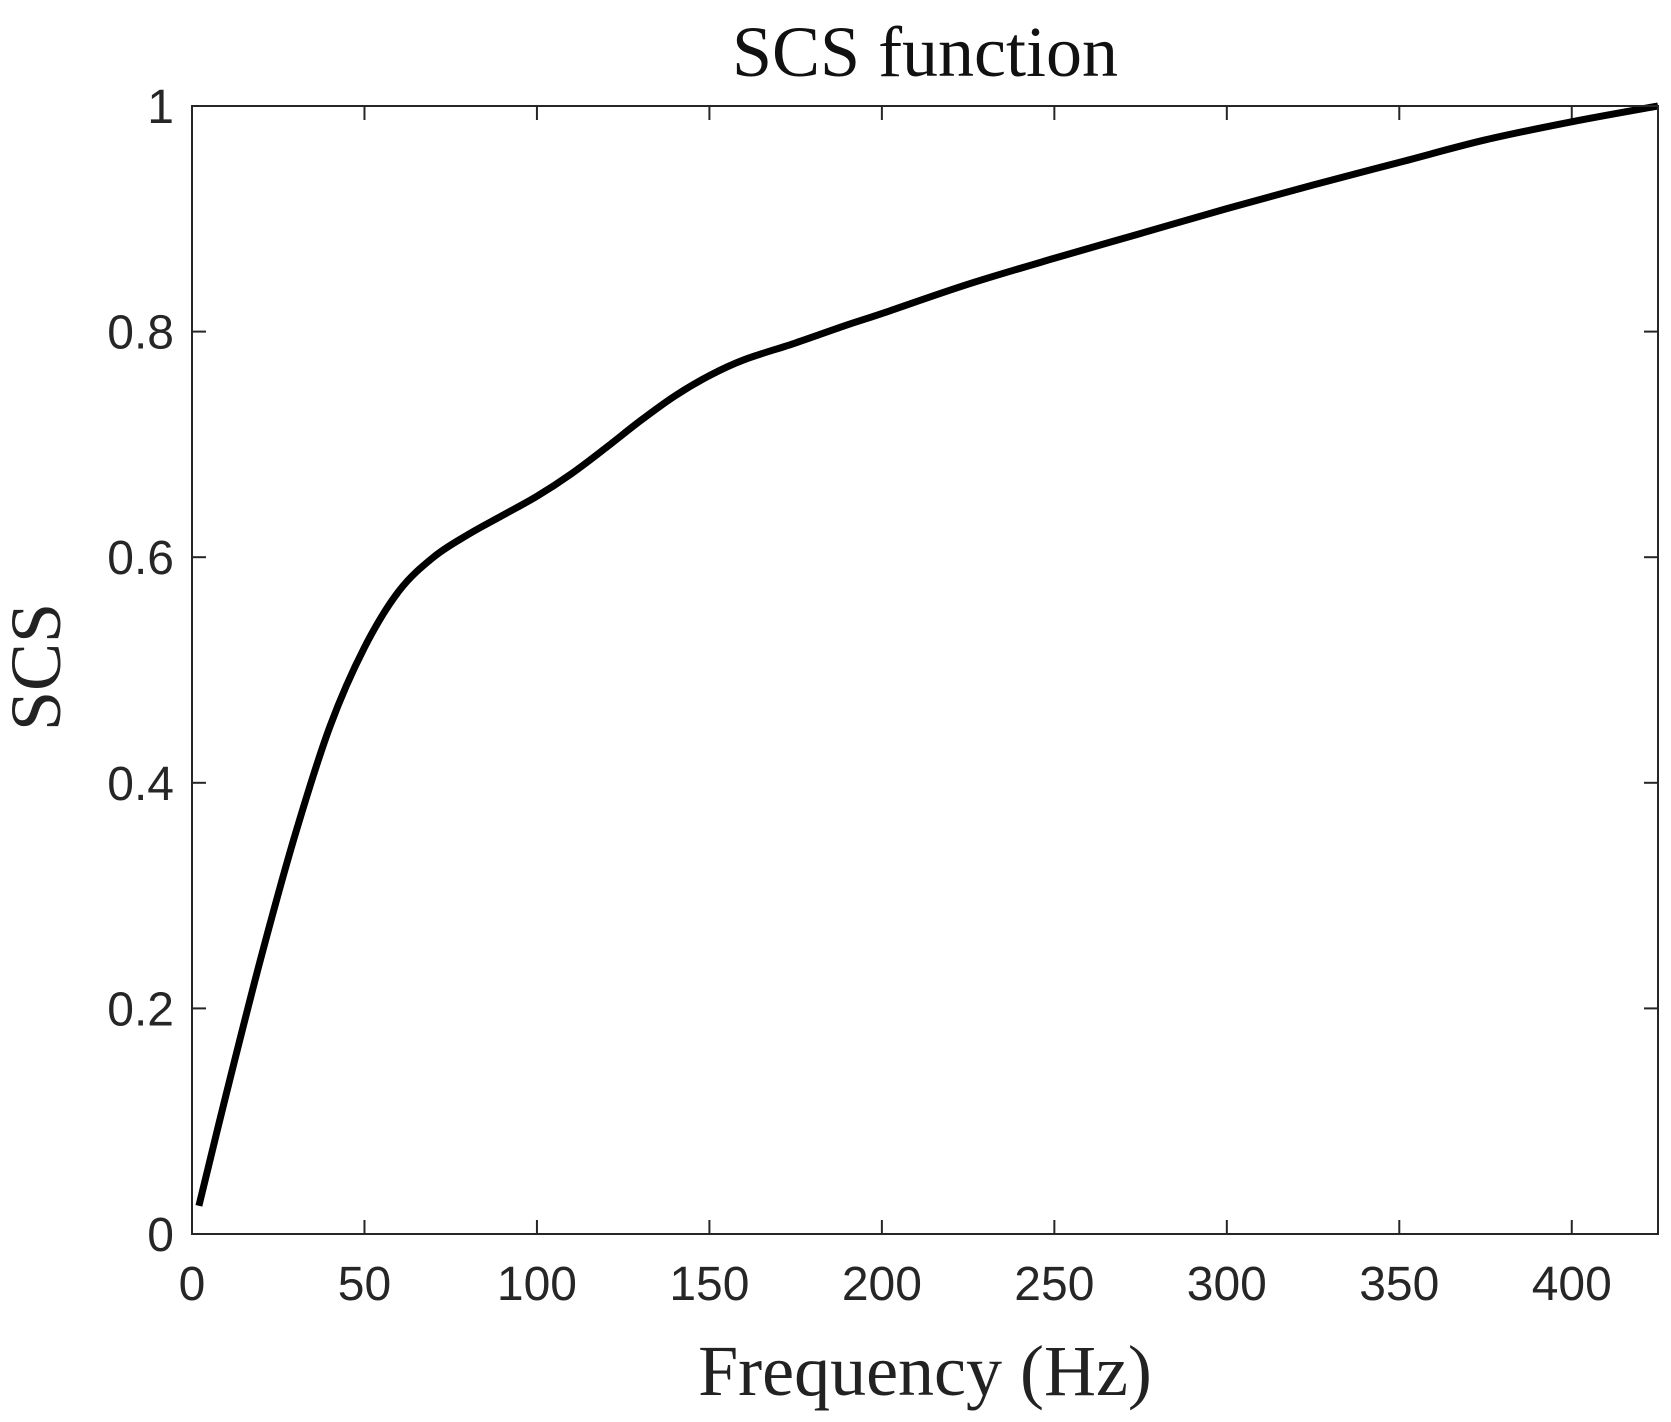 The height and width of the screenshot is (1422, 1671). Describe the element at coordinates (192, 1284) in the screenshot. I see `x-tick-label-0: 0` at that location.